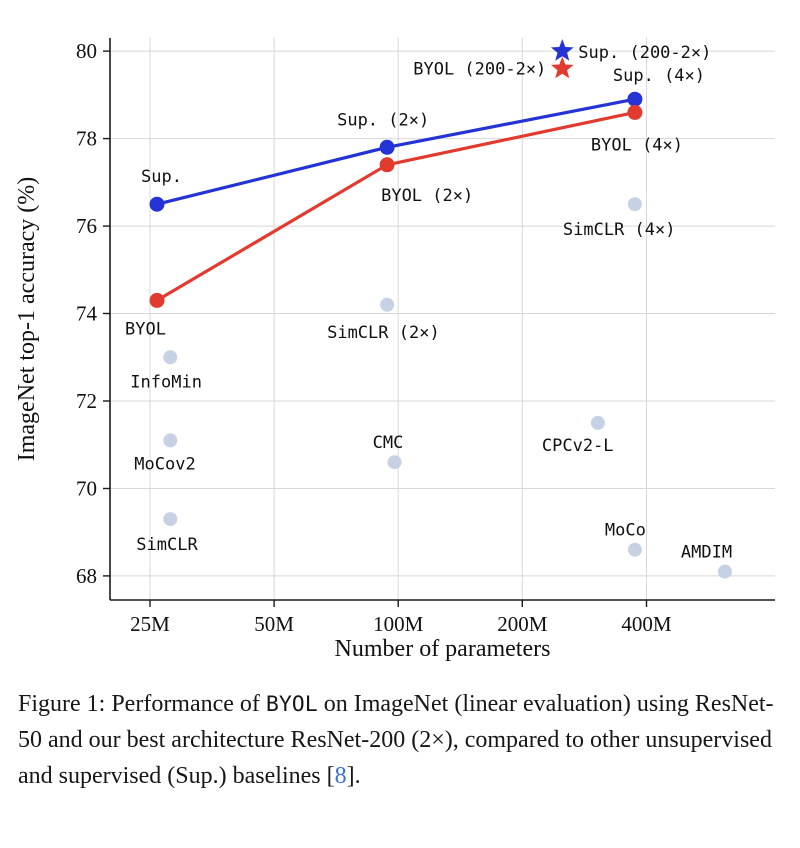 Image resolution: width=800 pixels, height=848 pixels. What do you see at coordinates (170, 357) in the screenshot?
I see `point-infomin` at bounding box center [170, 357].